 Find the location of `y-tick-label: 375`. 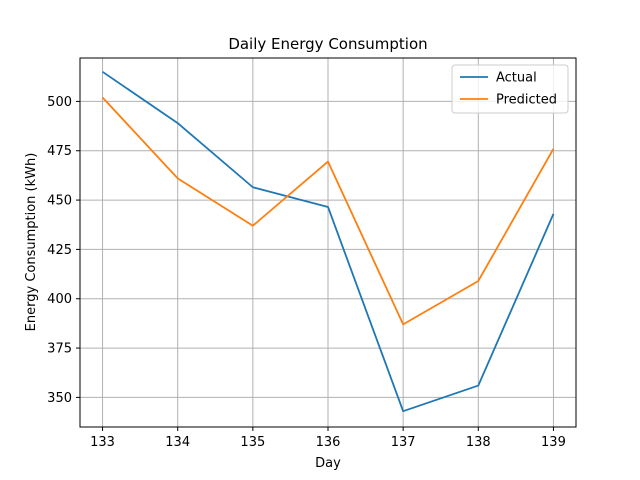

y-tick-label: 375 is located at coordinates (59, 349).